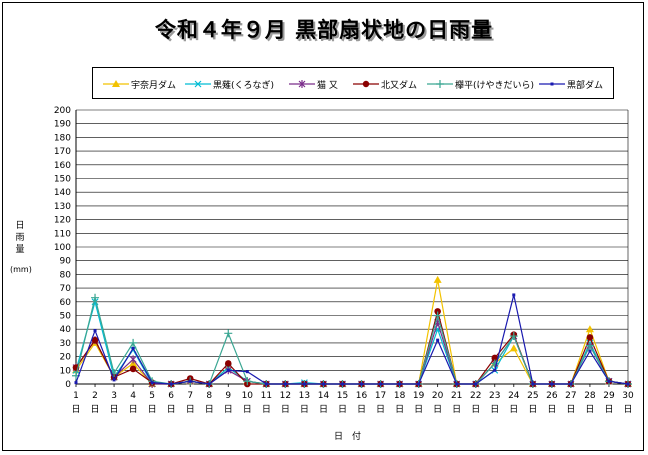  I want to click on y-tick-label: 120, so click(62, 221).